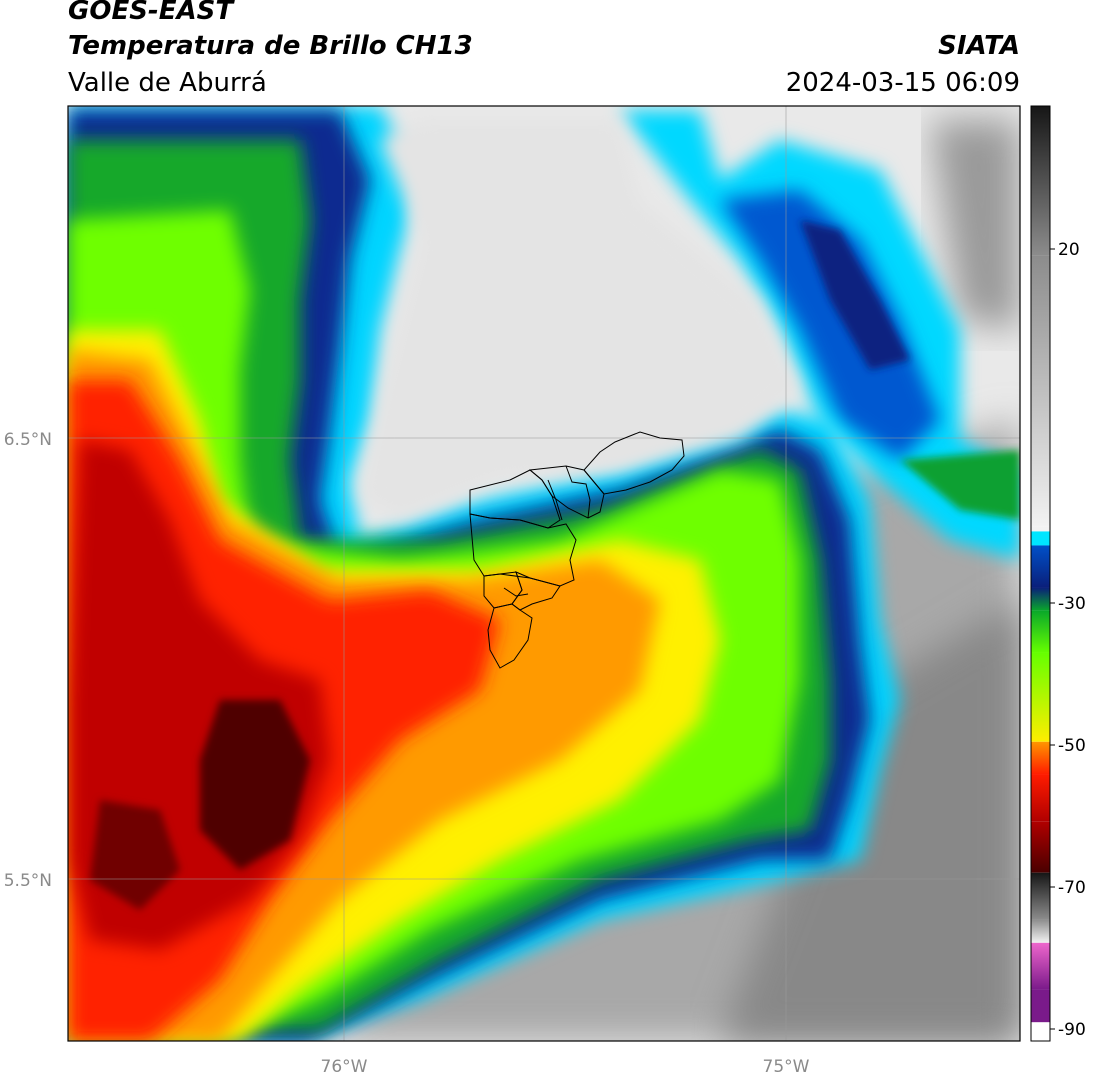 This screenshot has width=1094, height=1078. What do you see at coordinates (28, 440) in the screenshot?
I see `lat-tick-label-6-5: 6.5°N` at bounding box center [28, 440].